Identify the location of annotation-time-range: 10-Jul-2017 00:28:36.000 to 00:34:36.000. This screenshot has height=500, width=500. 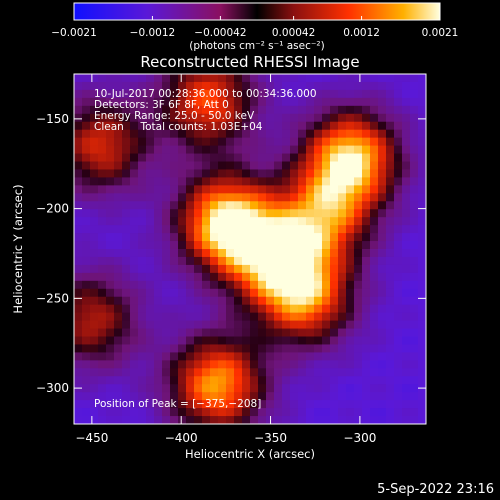
(205, 94).